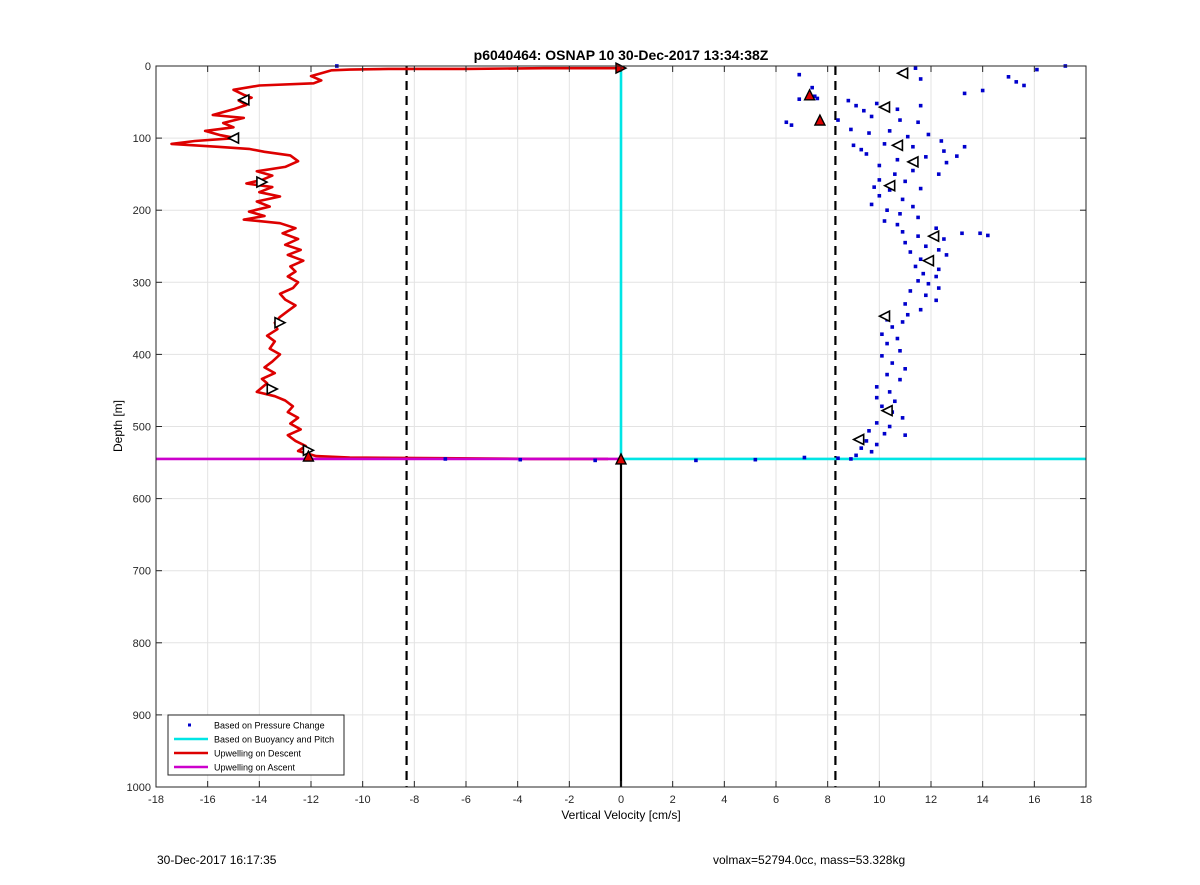 The width and height of the screenshot is (1200, 885). Describe the element at coordinates (148, 67) in the screenshot. I see `y-tick-label: 0` at that location.